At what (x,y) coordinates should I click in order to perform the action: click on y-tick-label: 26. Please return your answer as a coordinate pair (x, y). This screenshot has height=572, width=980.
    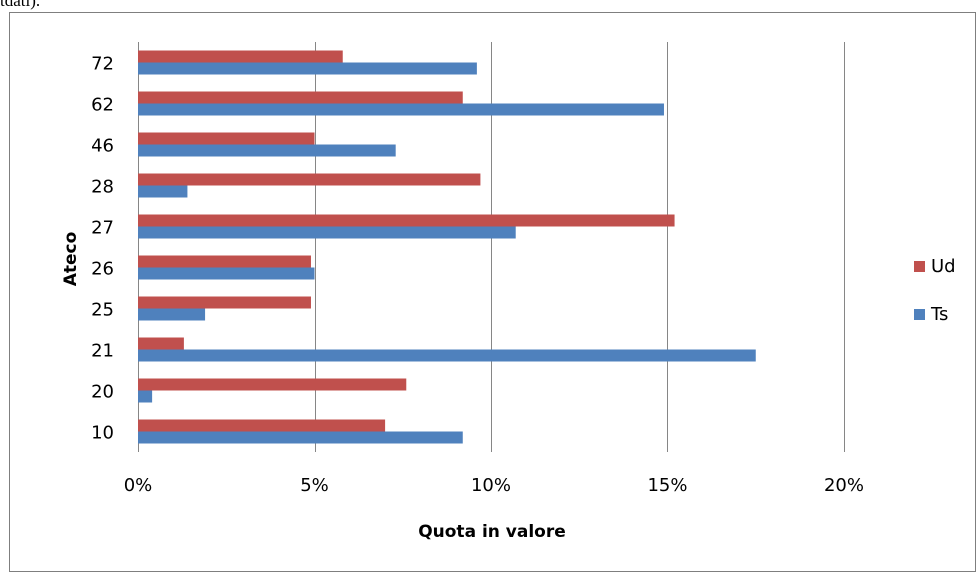
    Looking at the image, I should click on (102, 269).